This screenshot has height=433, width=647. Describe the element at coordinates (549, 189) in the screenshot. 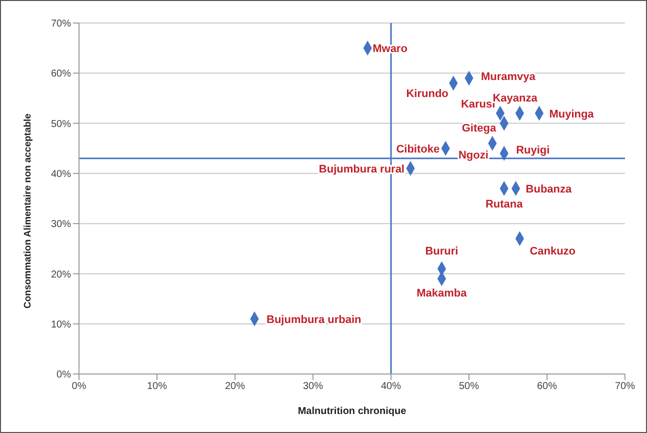

I see `annotation: Bubanza` at that location.